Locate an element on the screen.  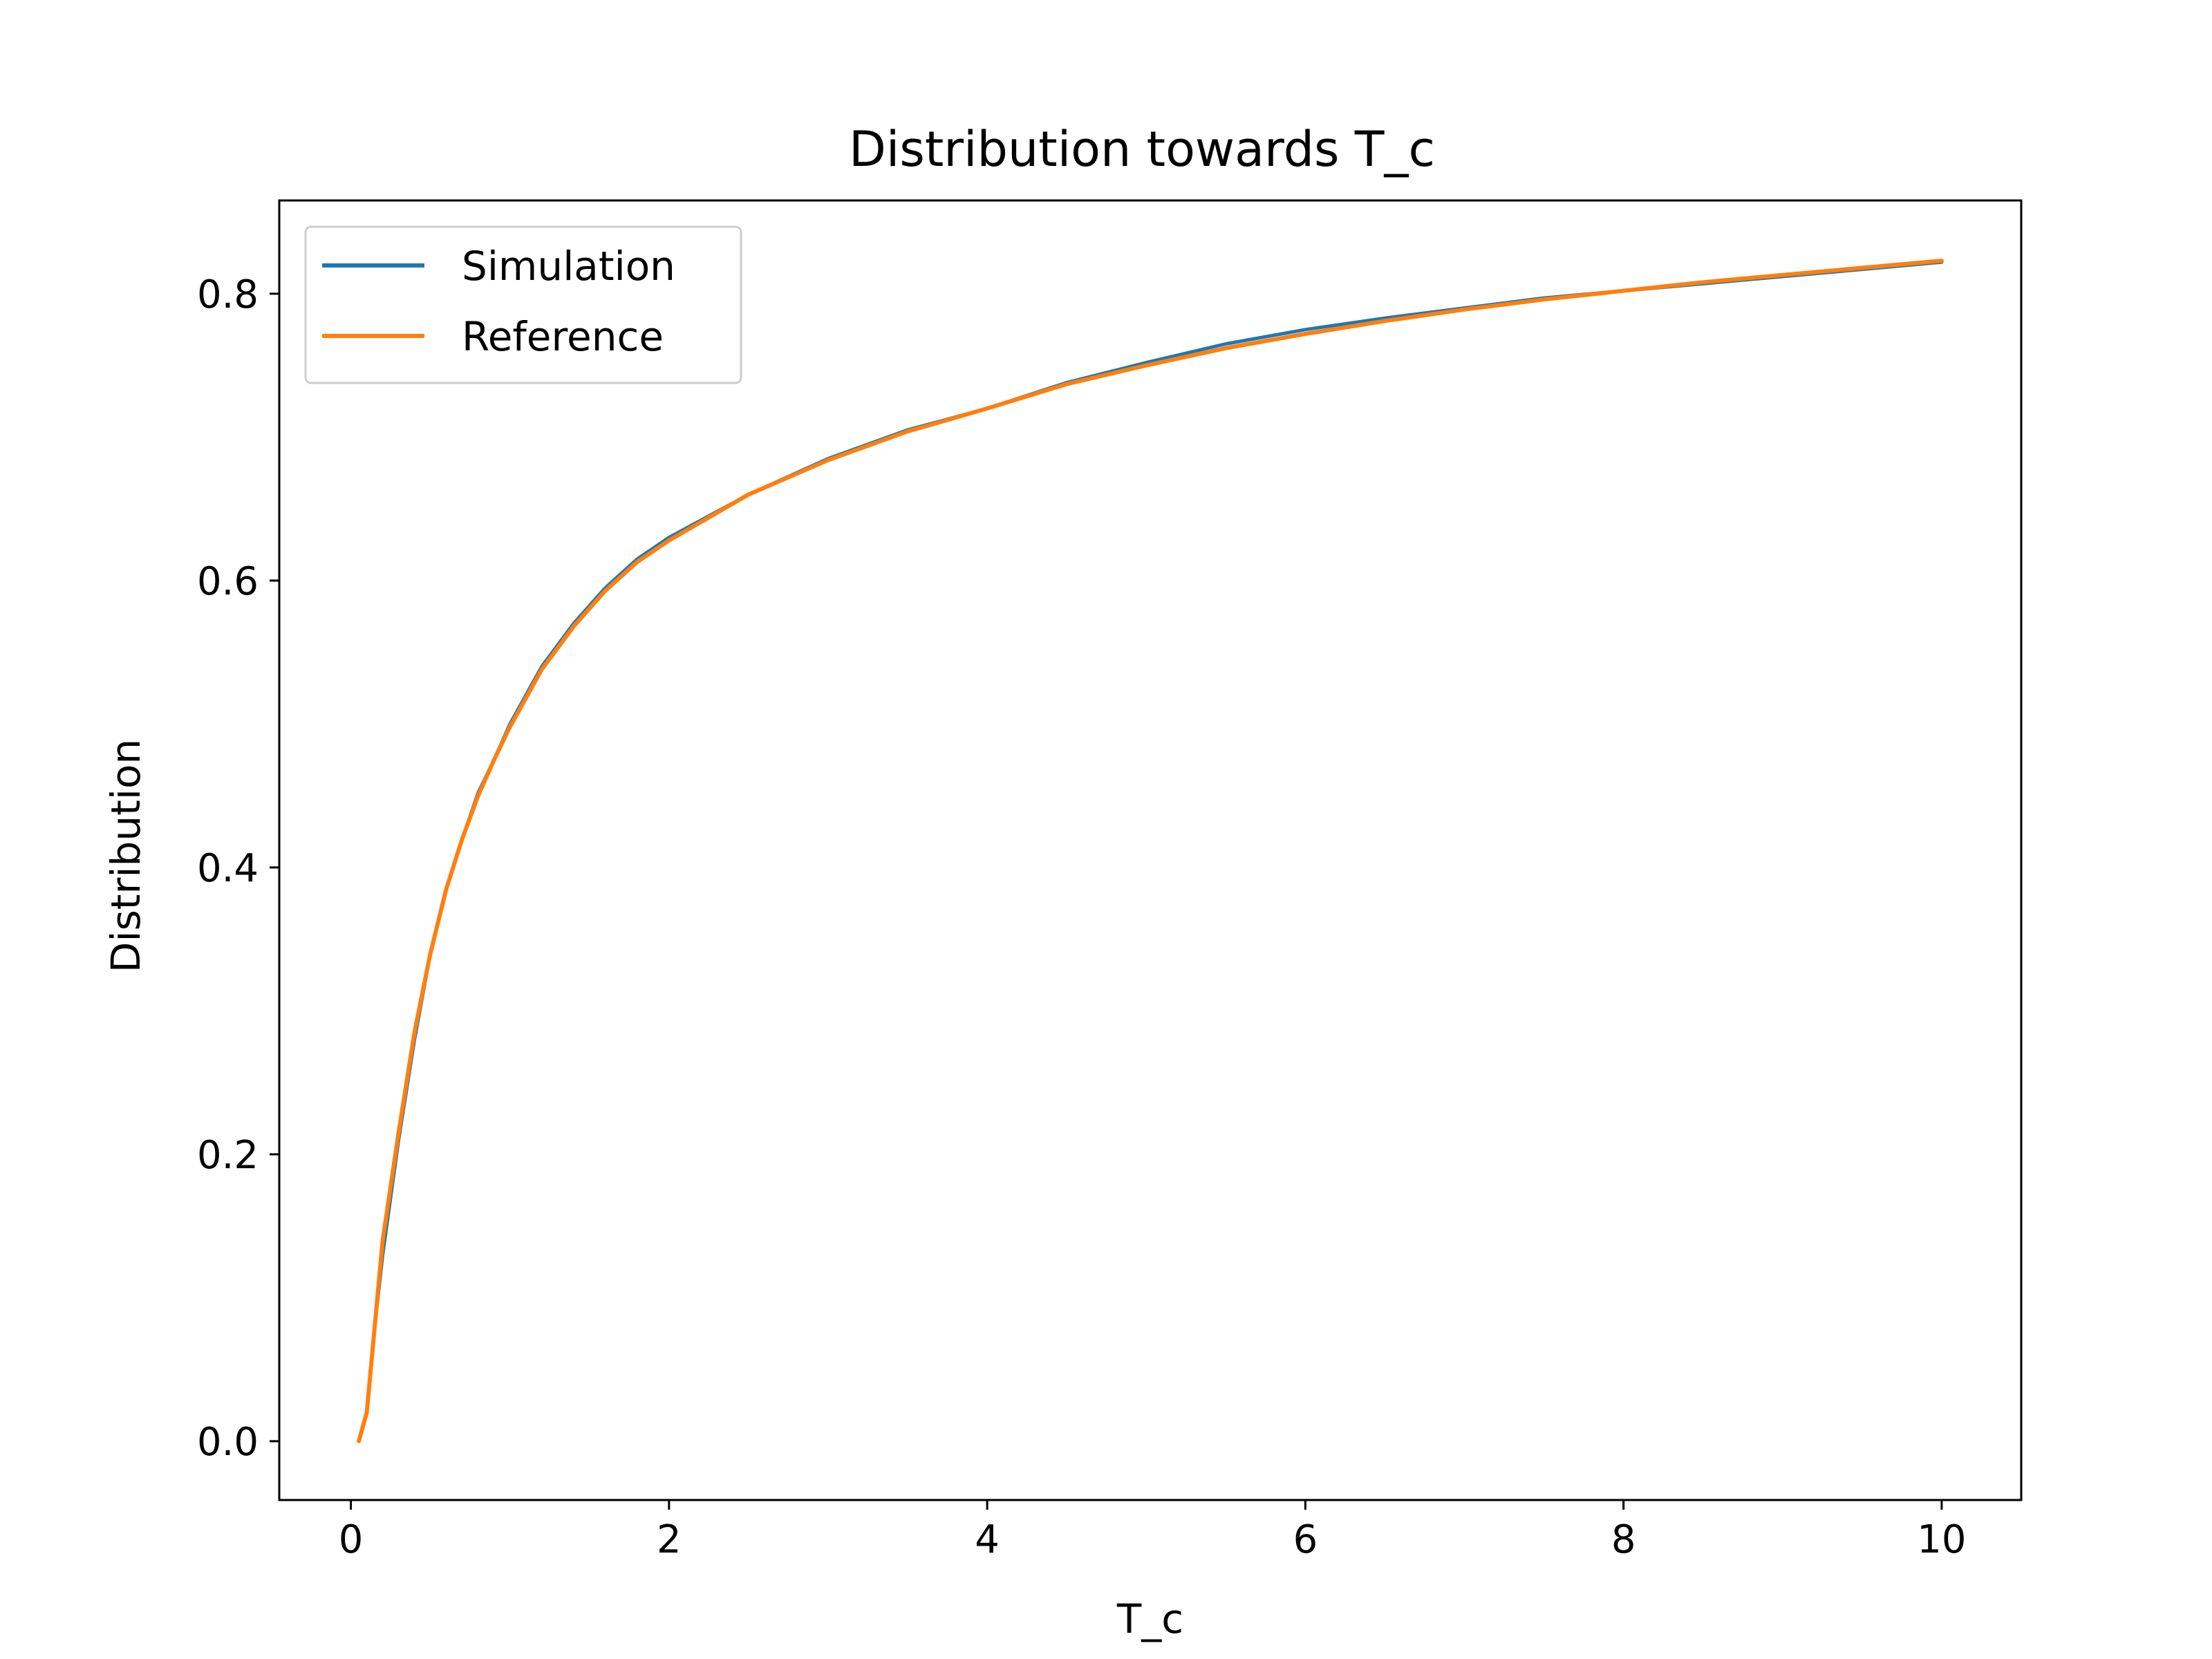
x-tick-label: 2 is located at coordinates (670, 1540).